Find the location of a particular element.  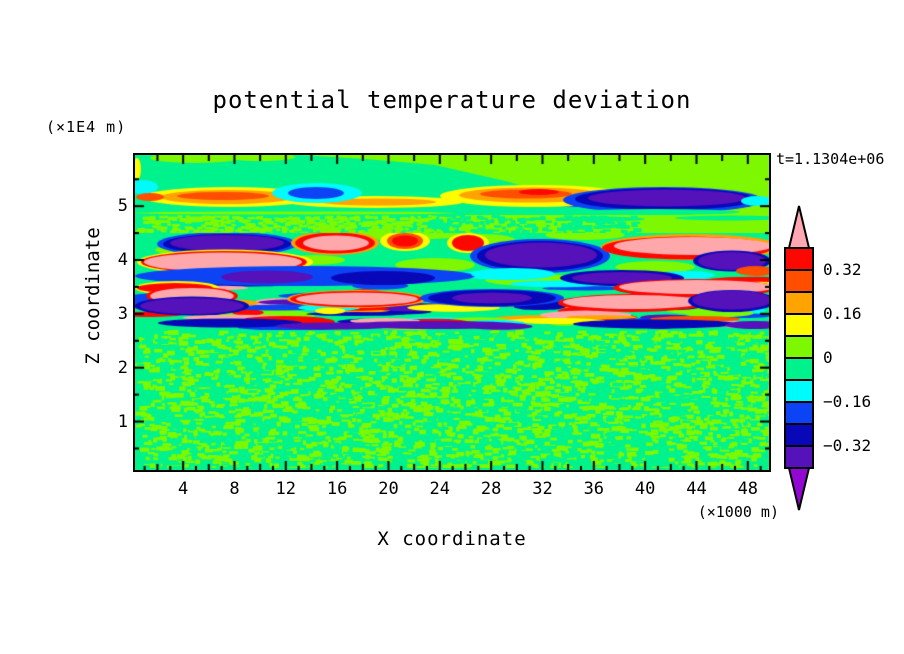

colorbar is located at coordinates (799, 358).